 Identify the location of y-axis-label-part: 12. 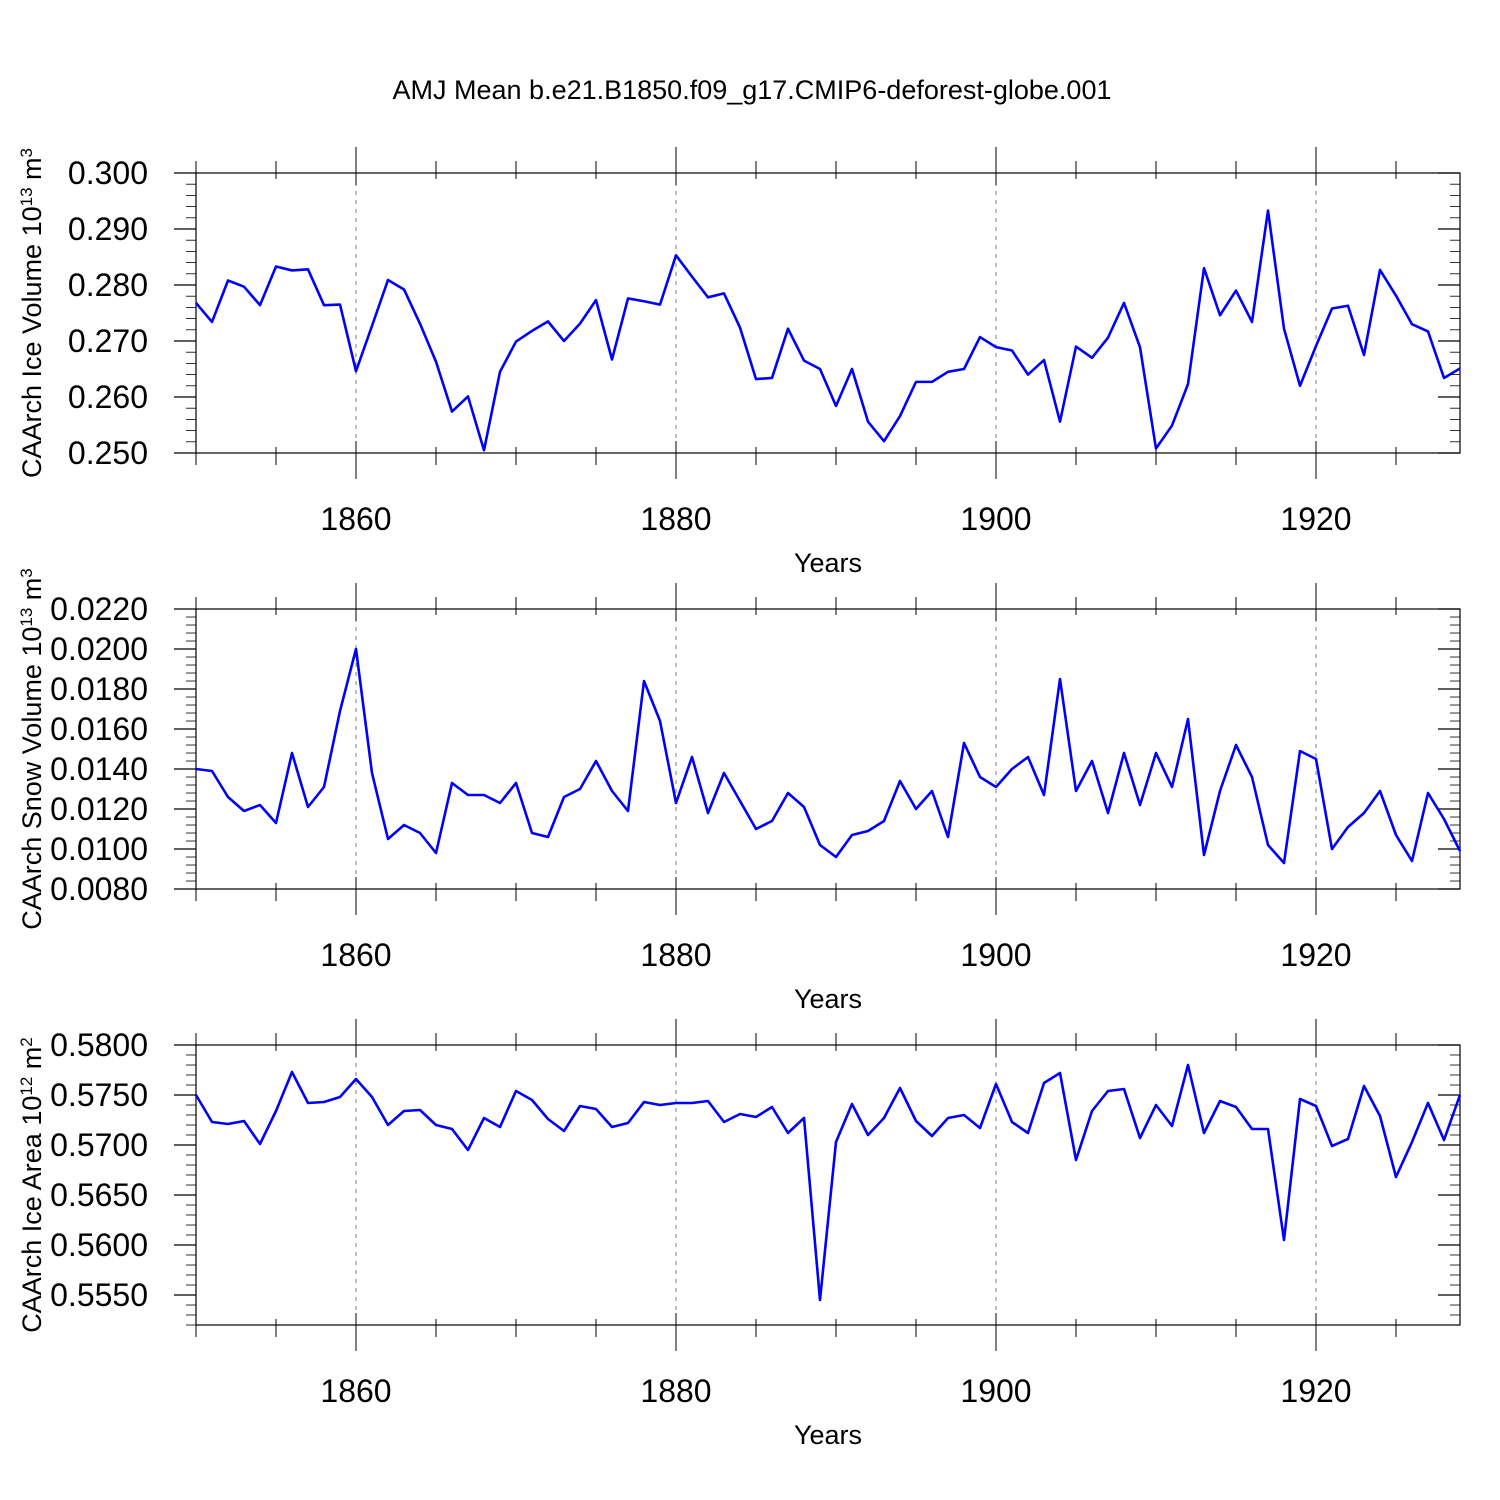
(26, 1086).